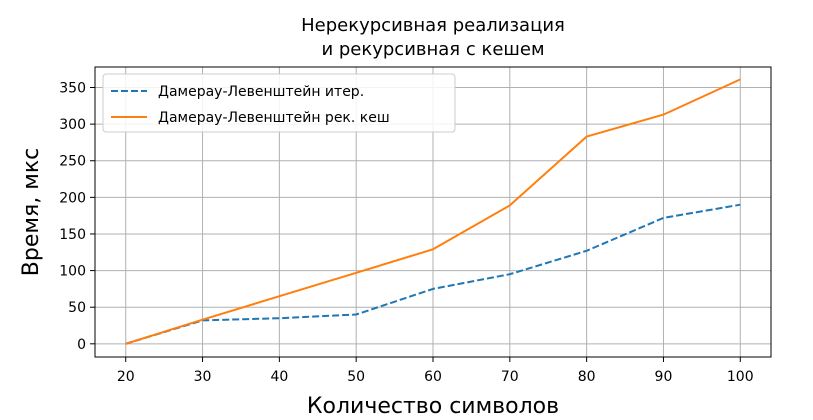 The height and width of the screenshot is (420, 813). What do you see at coordinates (587, 377) in the screenshot?
I see `x-tick-label: 80` at bounding box center [587, 377].